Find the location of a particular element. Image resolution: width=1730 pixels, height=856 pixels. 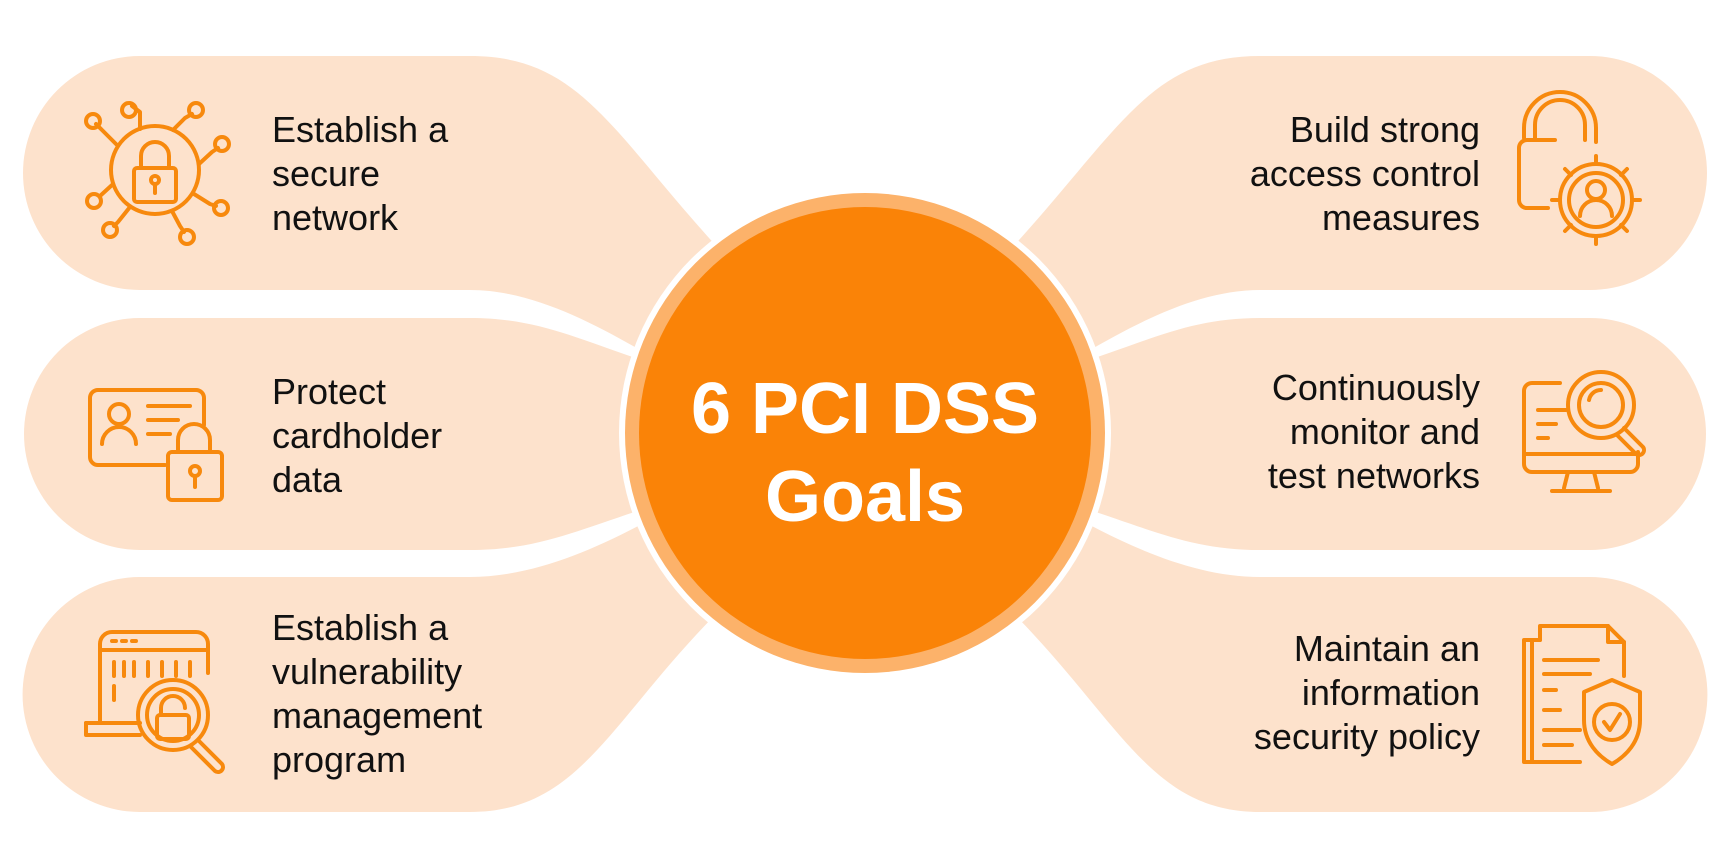

center-circle is located at coordinates (865, 433).